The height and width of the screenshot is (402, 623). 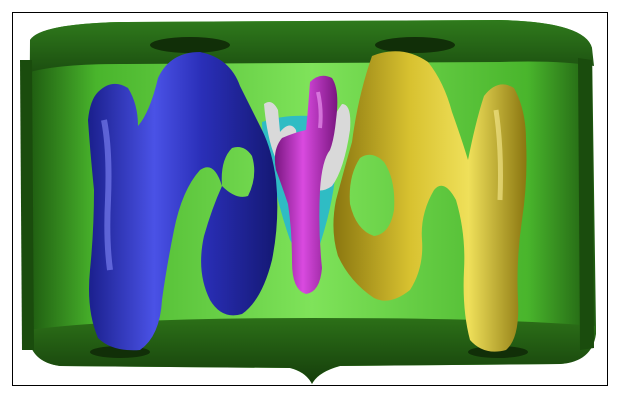 What do you see at coordinates (415, 45) in the screenshot?
I see `top-right-opening` at bounding box center [415, 45].